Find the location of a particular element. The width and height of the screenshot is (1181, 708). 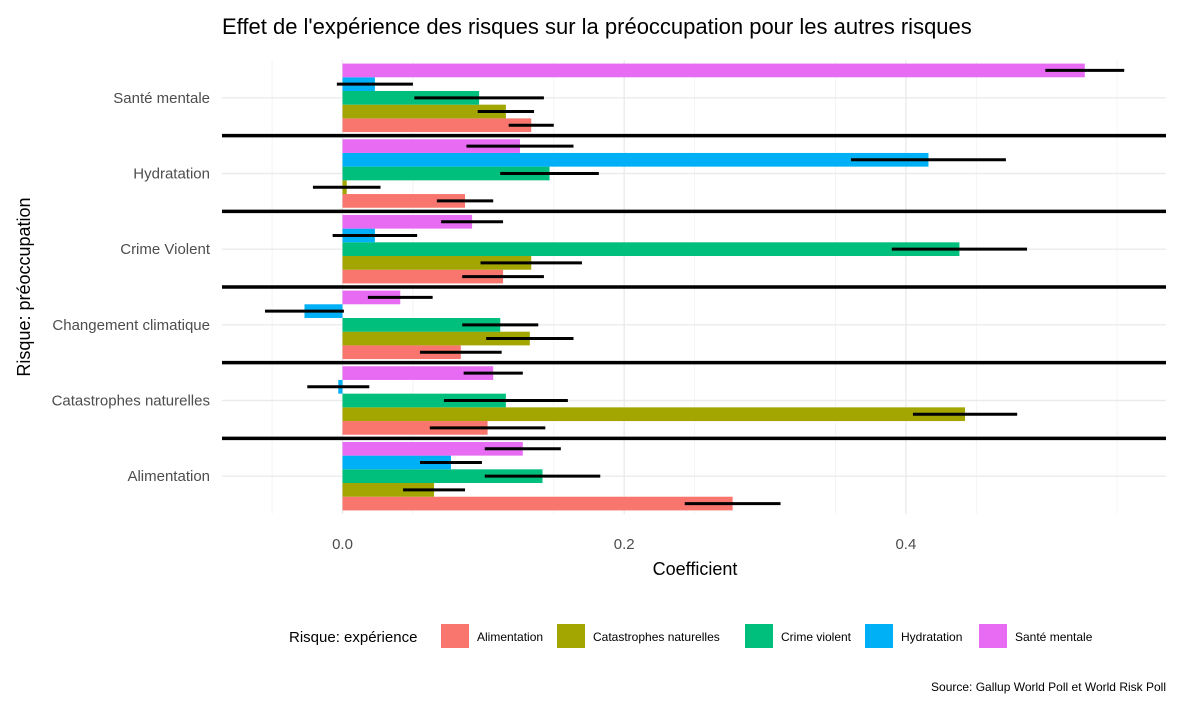

x-tick-label: 0.4 is located at coordinates (905, 544).